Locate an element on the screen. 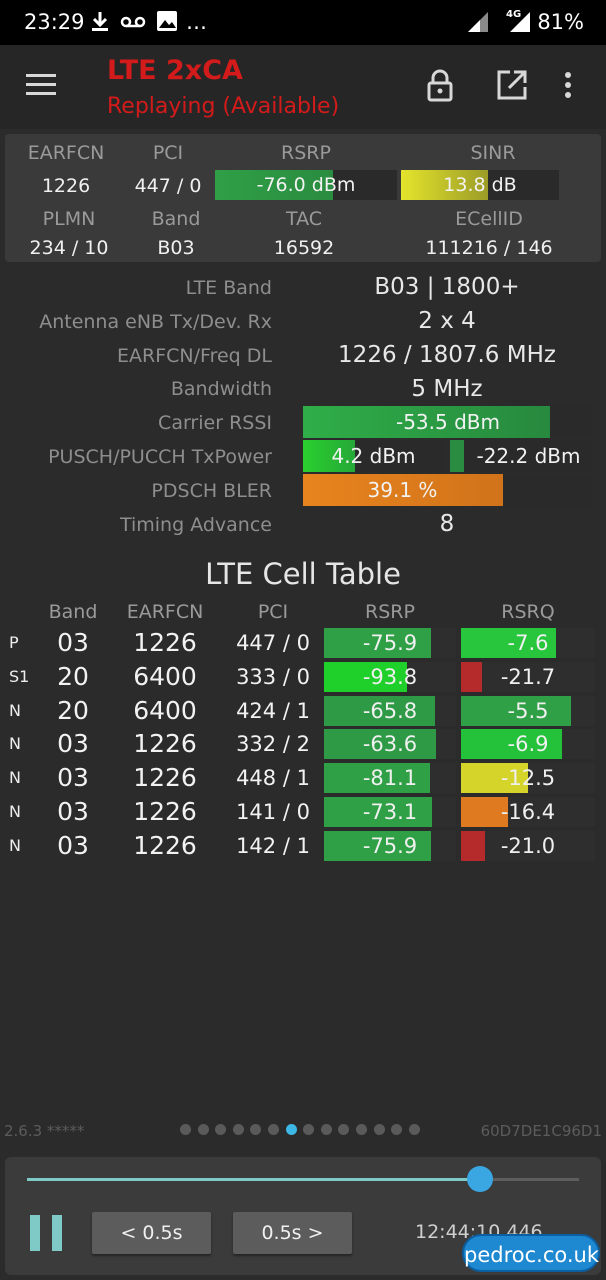 Image resolution: width=606 pixels, height=1280 pixels. timing-advance-value: 8 is located at coordinates (447, 524).